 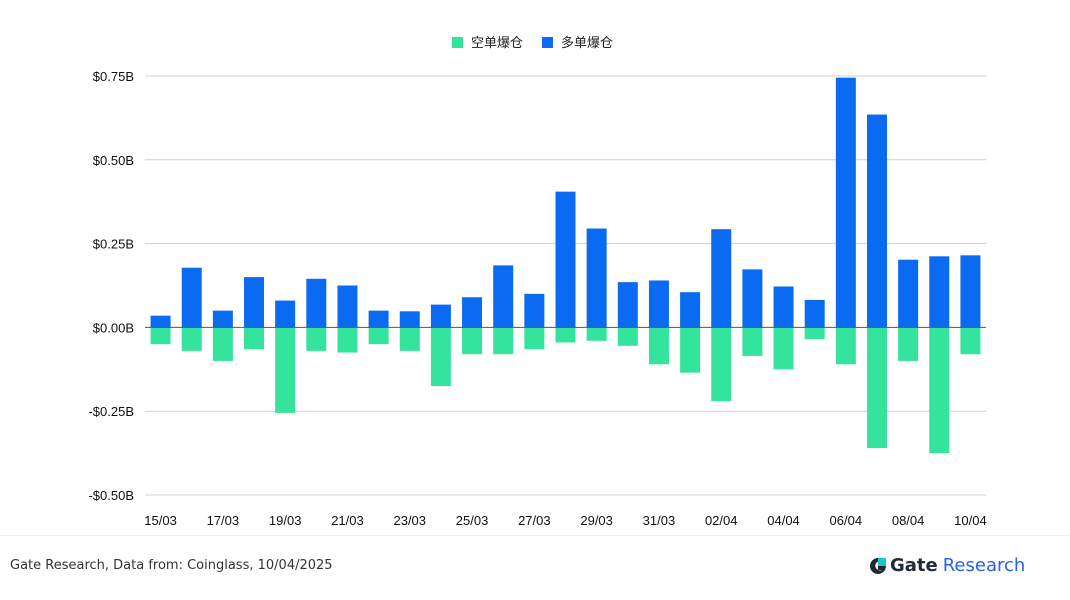 What do you see at coordinates (721, 520) in the screenshot?
I see `x-tick-label: 02/04` at bounding box center [721, 520].